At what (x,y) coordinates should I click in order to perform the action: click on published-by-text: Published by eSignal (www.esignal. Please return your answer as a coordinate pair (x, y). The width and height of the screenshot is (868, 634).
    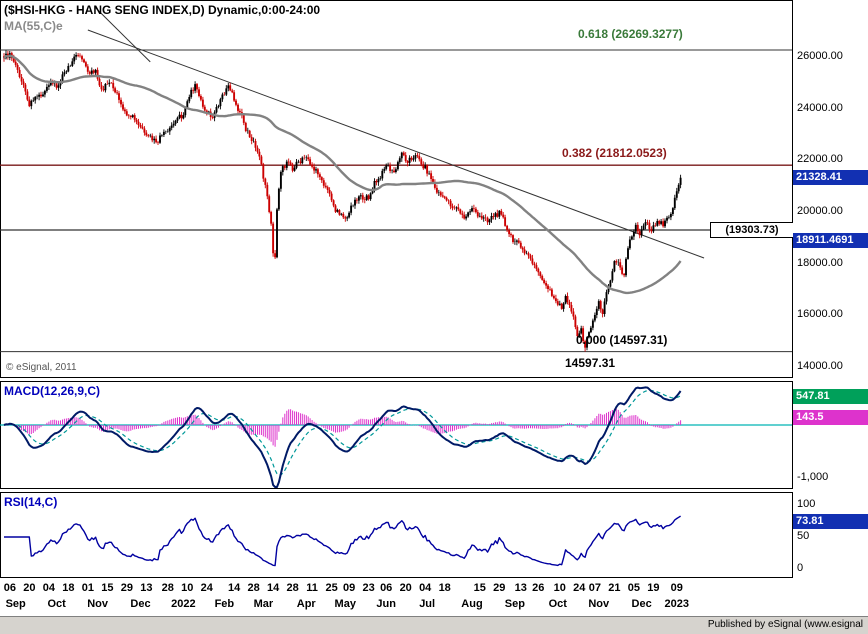
    Looking at the image, I should click on (785, 624).